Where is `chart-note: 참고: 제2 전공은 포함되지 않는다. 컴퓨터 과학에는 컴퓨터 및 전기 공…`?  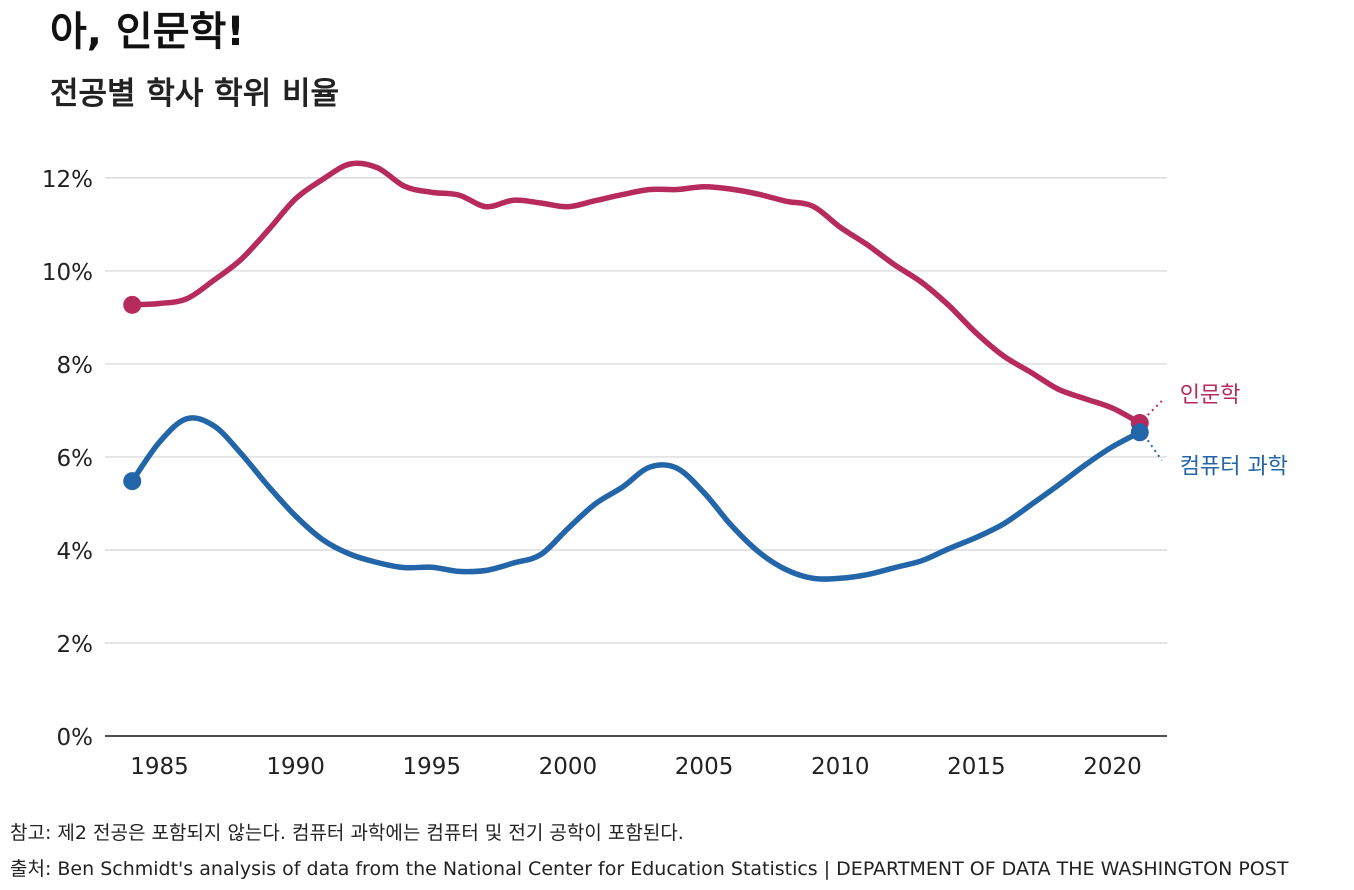 chart-note: 참고: 제2 전공은 포함되지 않는다. 컴퓨터 과학에는 컴퓨터 및 전기 공… is located at coordinates (347, 833).